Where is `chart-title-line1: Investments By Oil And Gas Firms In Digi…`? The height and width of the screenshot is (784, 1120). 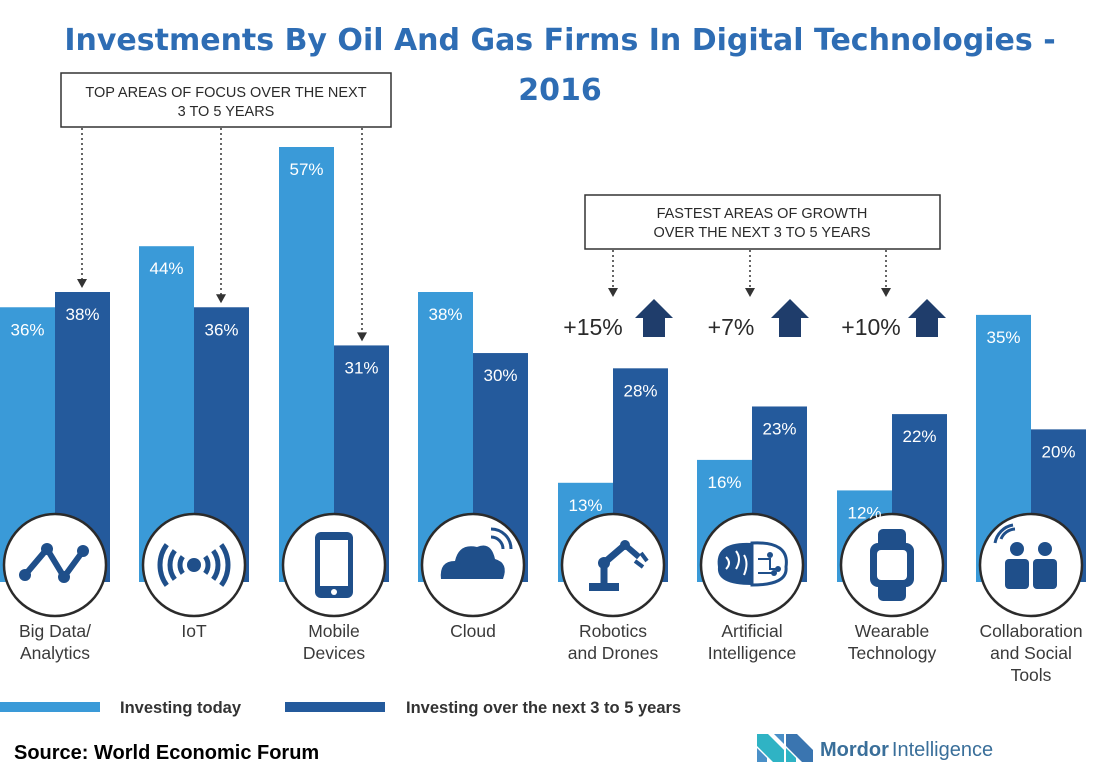
chart-title-line1: Investments By Oil And Gas Firms In Digi… is located at coordinates (559, 40).